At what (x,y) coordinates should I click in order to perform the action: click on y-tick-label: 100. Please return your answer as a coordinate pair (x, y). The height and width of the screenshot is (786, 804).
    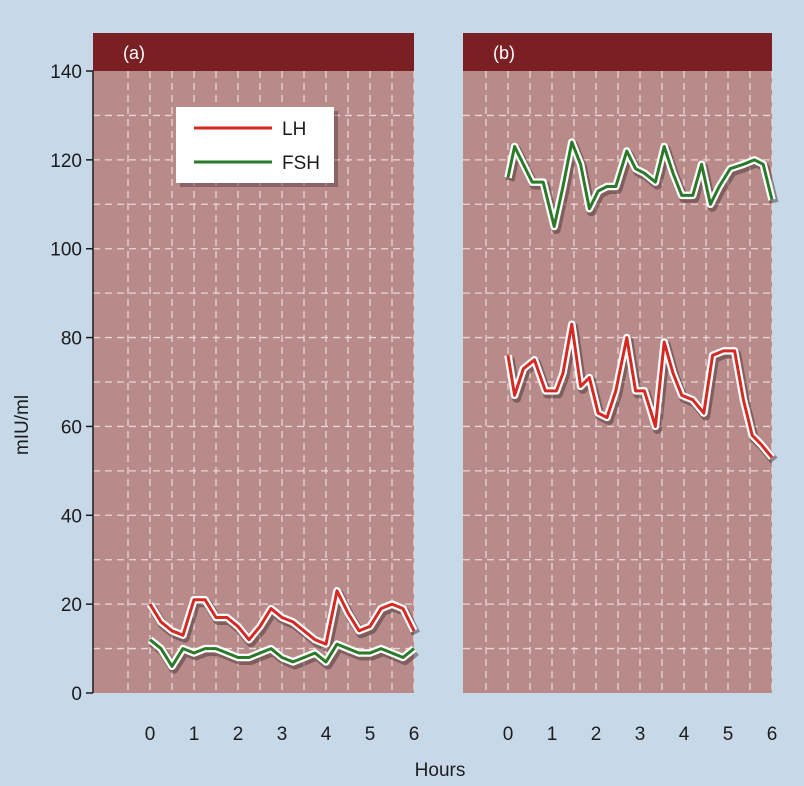
    Looking at the image, I should click on (66, 250).